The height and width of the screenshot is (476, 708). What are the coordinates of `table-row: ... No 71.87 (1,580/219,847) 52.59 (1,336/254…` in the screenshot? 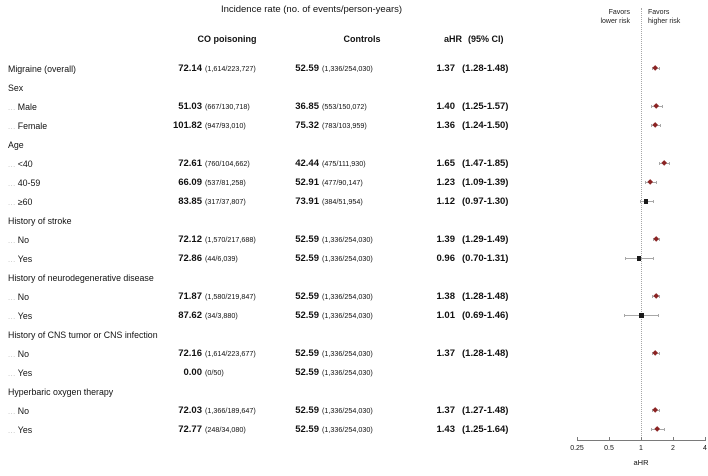 It's located at (281, 296).